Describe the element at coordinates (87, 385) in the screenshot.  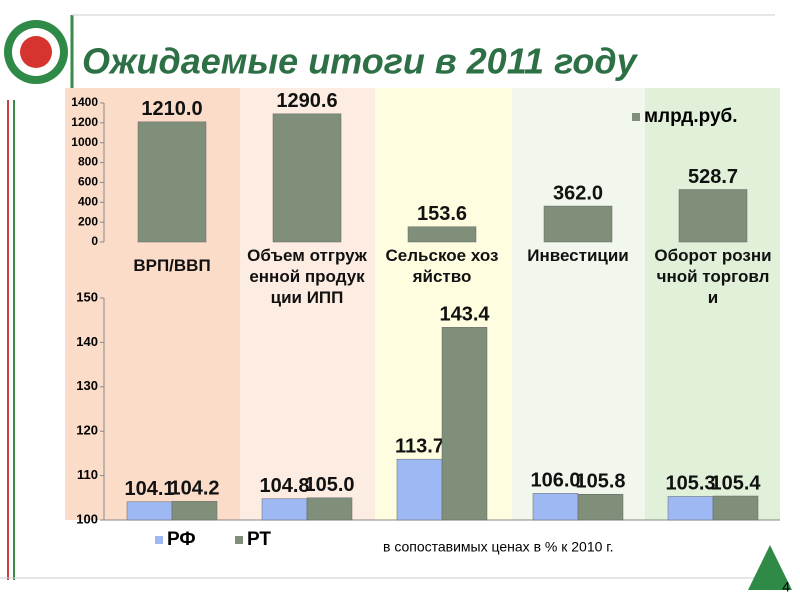
I see `y-tick-label: 130` at that location.